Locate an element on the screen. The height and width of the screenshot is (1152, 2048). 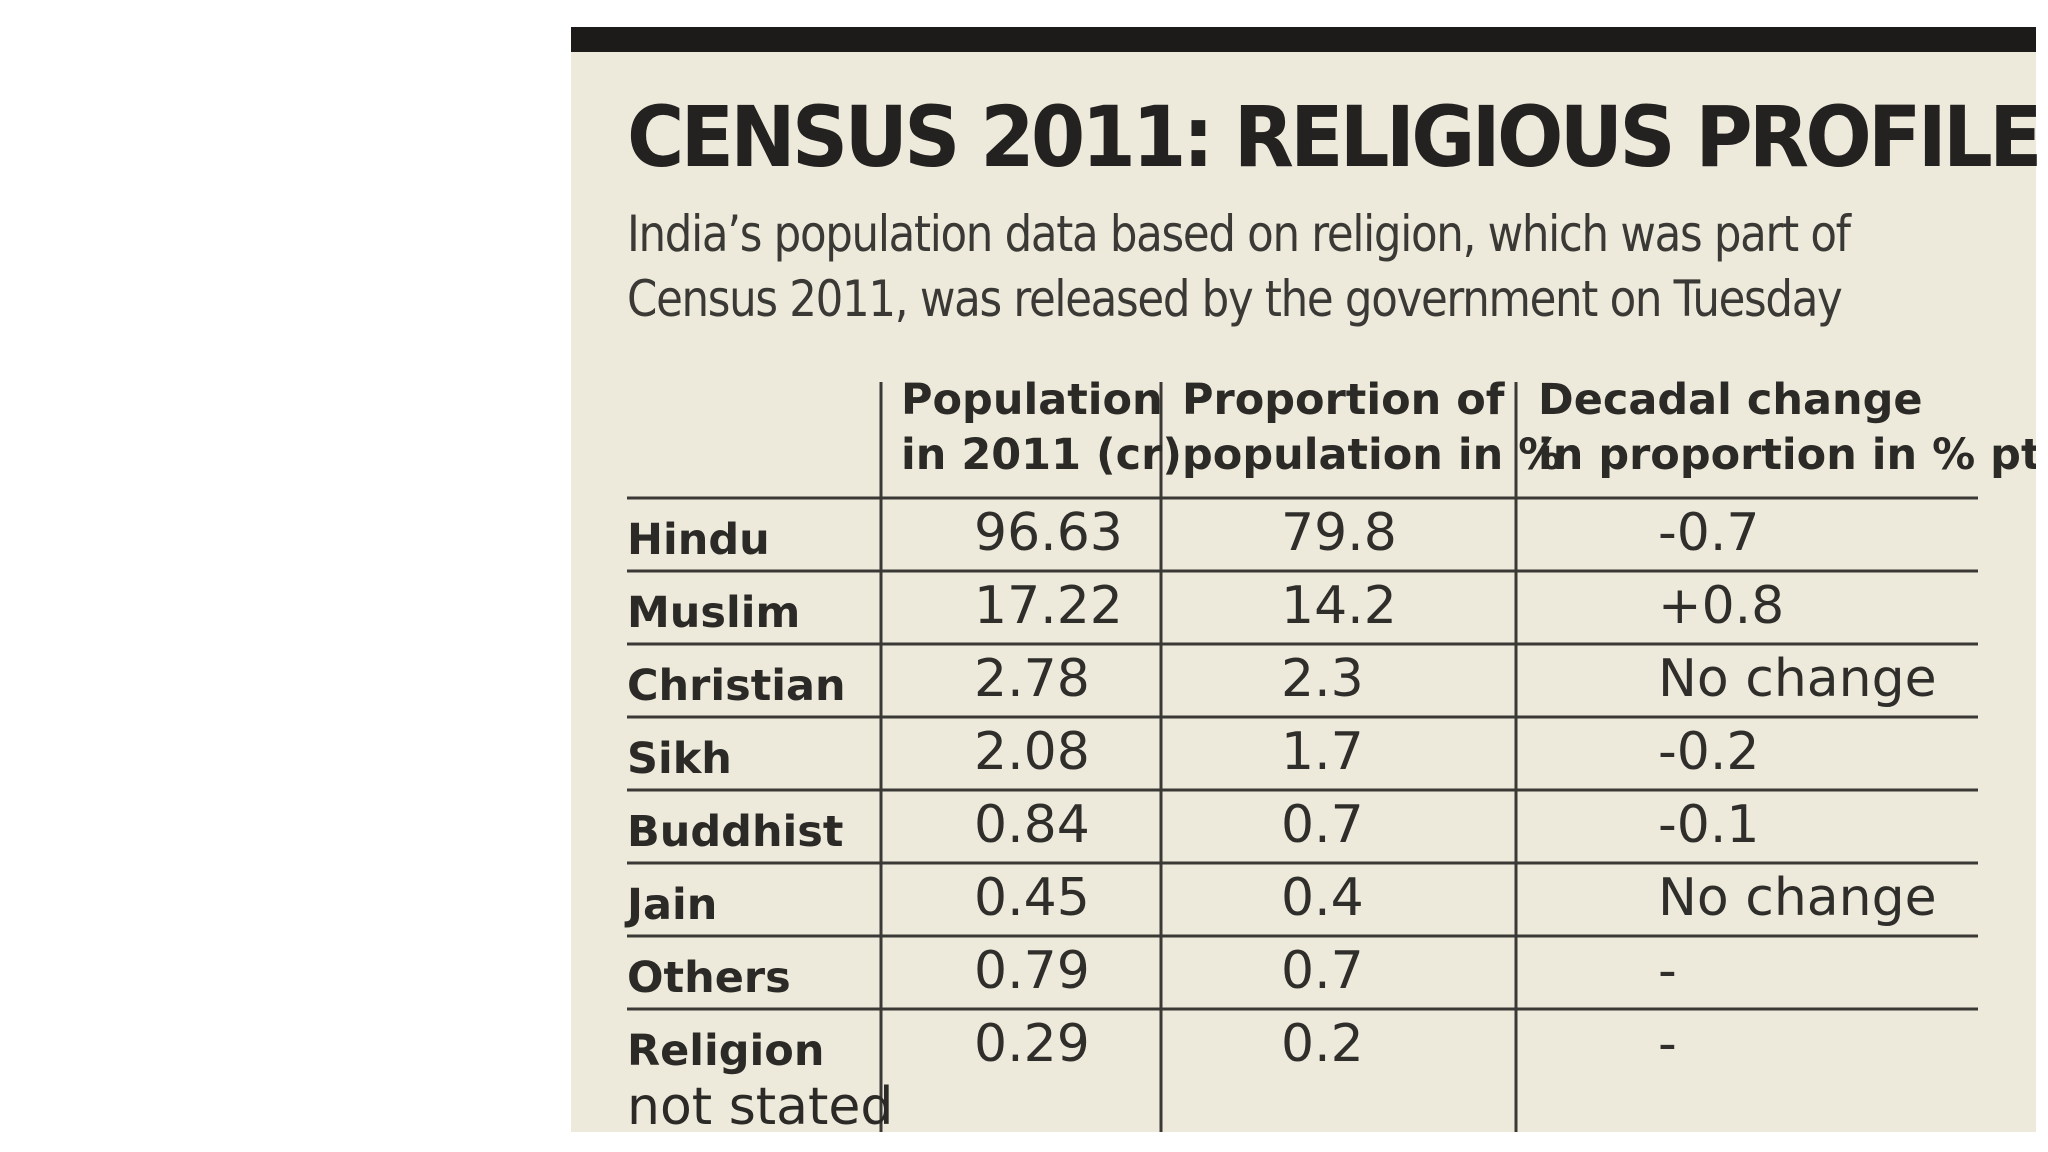
table-row: Christian 2.78 2.3 No change is located at coordinates (1282, 680).